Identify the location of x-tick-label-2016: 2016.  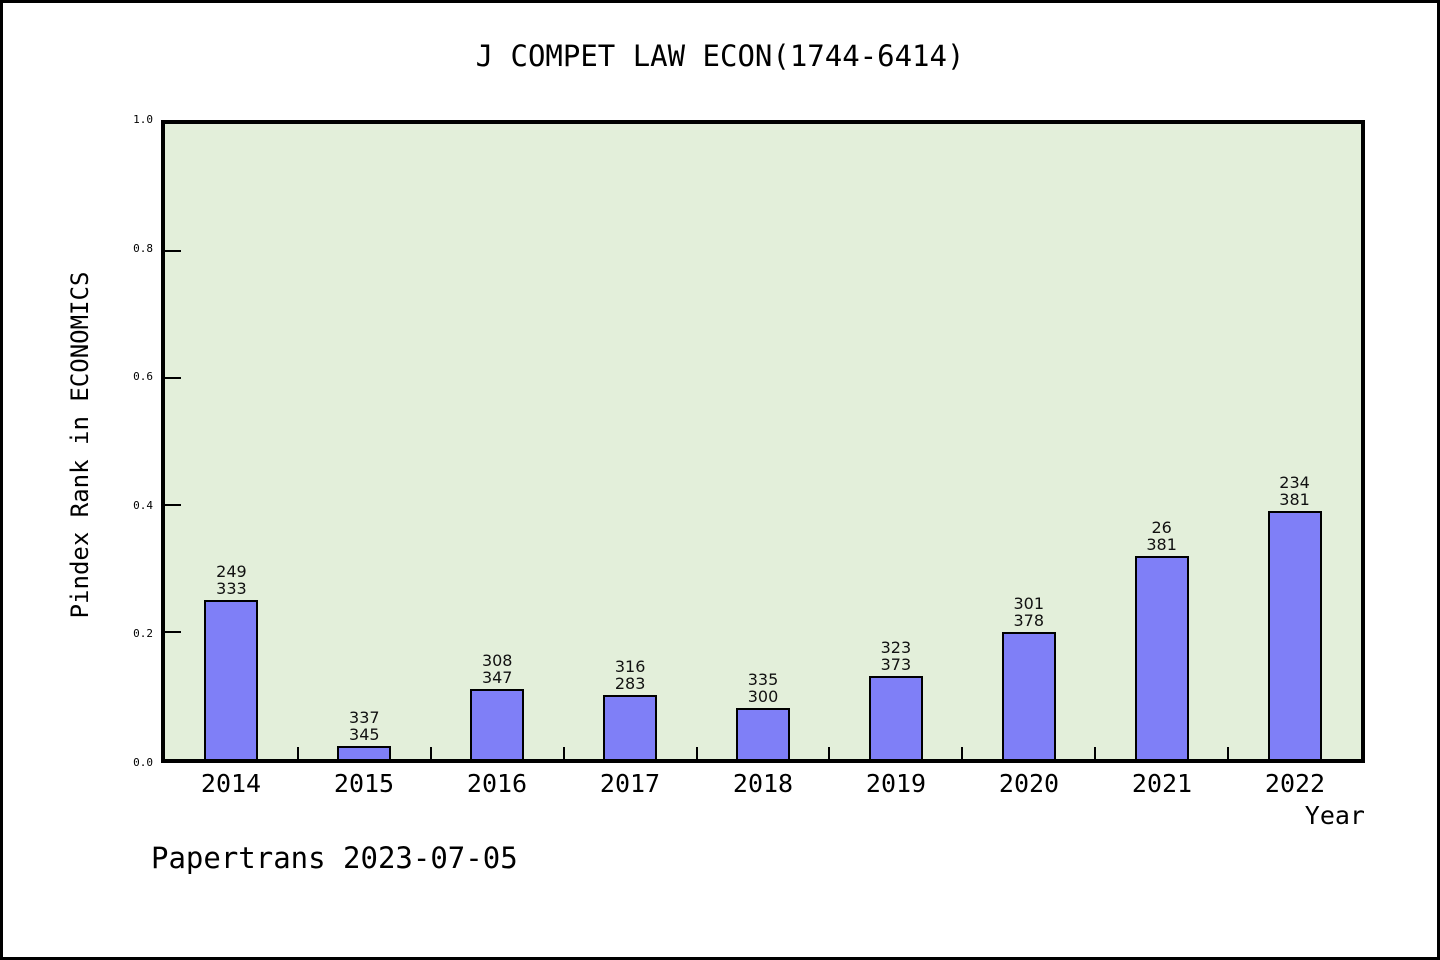
(497, 783).